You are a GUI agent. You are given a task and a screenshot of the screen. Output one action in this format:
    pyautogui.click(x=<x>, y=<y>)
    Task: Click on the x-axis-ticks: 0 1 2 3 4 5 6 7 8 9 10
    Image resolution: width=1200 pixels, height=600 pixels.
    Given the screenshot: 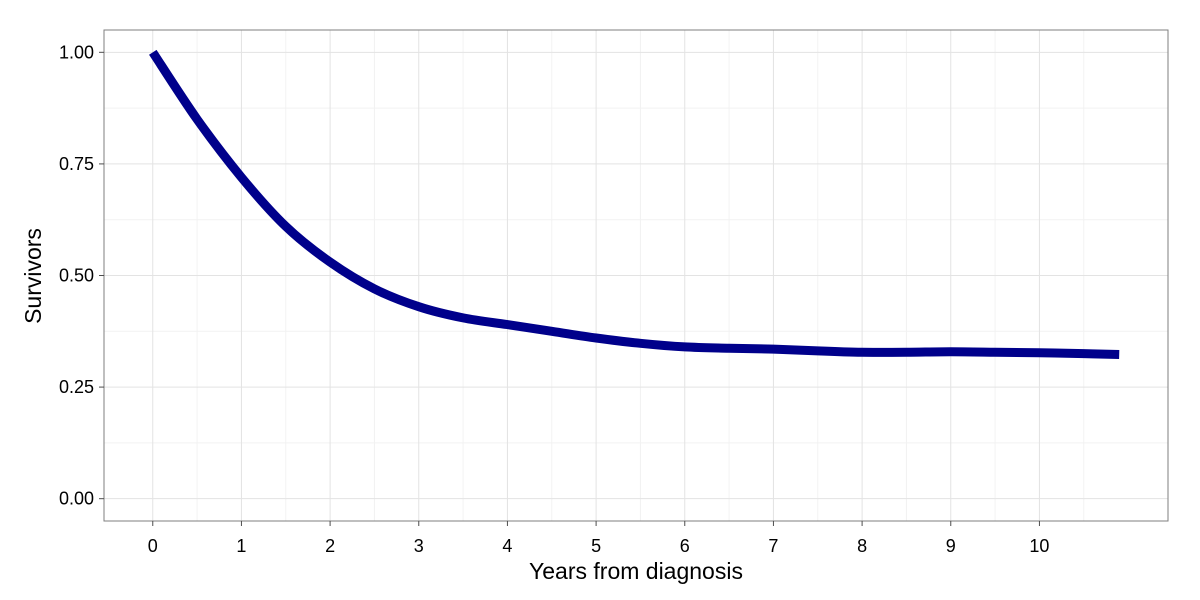 What is the action you would take?
    pyautogui.click(x=598, y=538)
    